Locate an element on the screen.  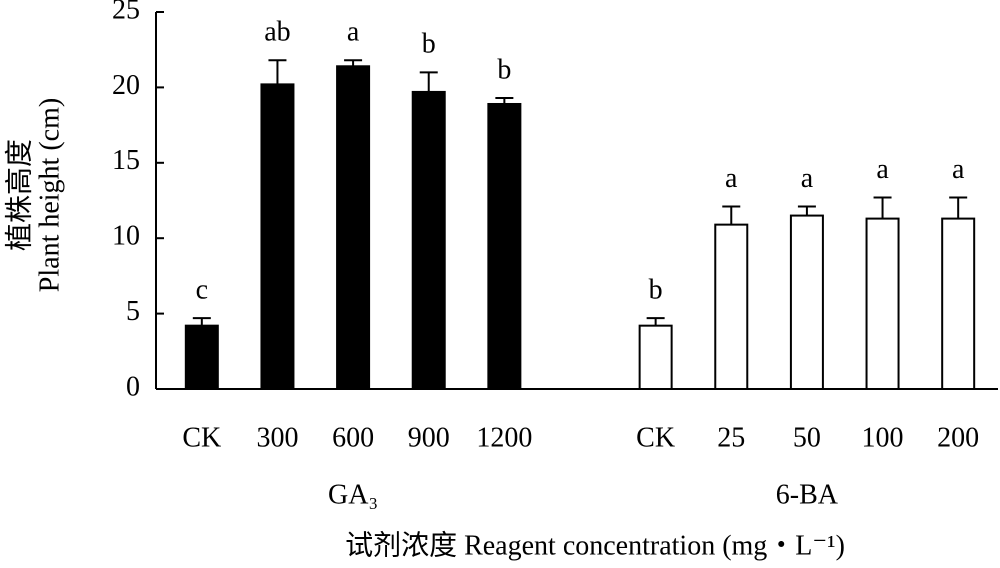
x-axis-title: 试剂浓度 Reagent concentration (mg・L⁻¹) is located at coordinates (595, 545).